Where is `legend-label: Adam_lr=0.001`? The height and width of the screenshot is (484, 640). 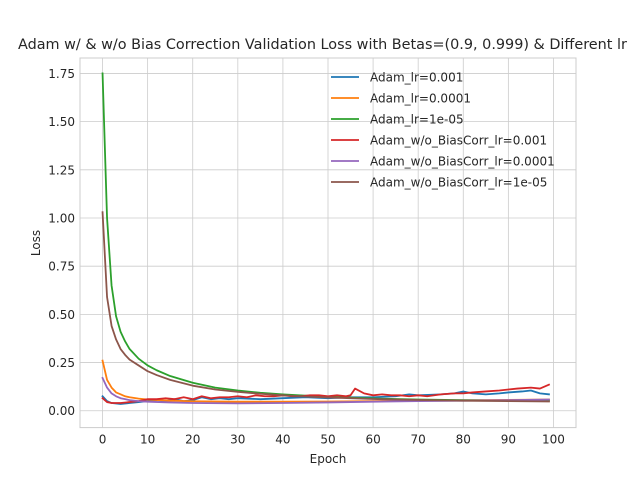
legend-label: Adam_lr=0.001 is located at coordinates (416, 78).